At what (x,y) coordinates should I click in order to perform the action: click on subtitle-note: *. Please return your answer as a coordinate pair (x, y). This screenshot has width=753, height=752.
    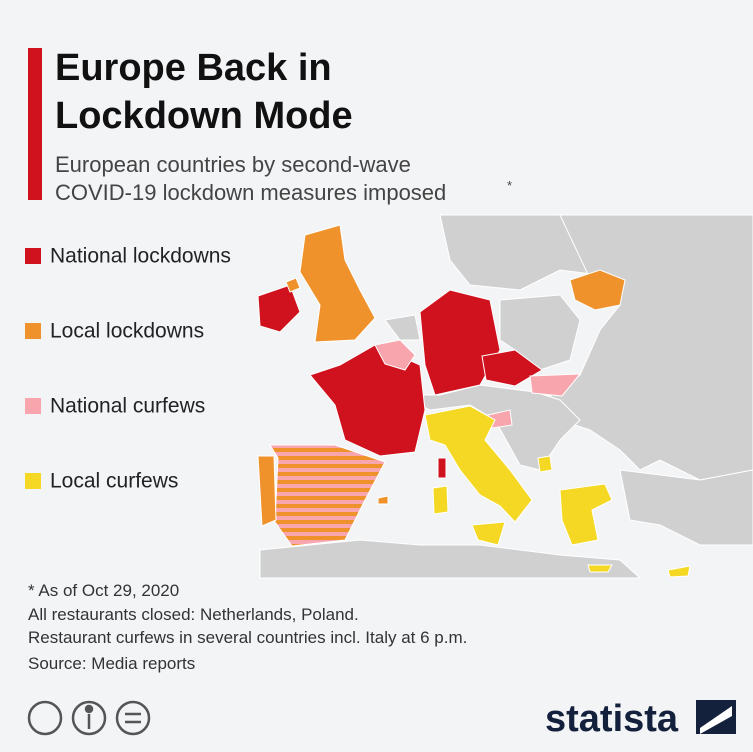
    Looking at the image, I should click on (509, 185).